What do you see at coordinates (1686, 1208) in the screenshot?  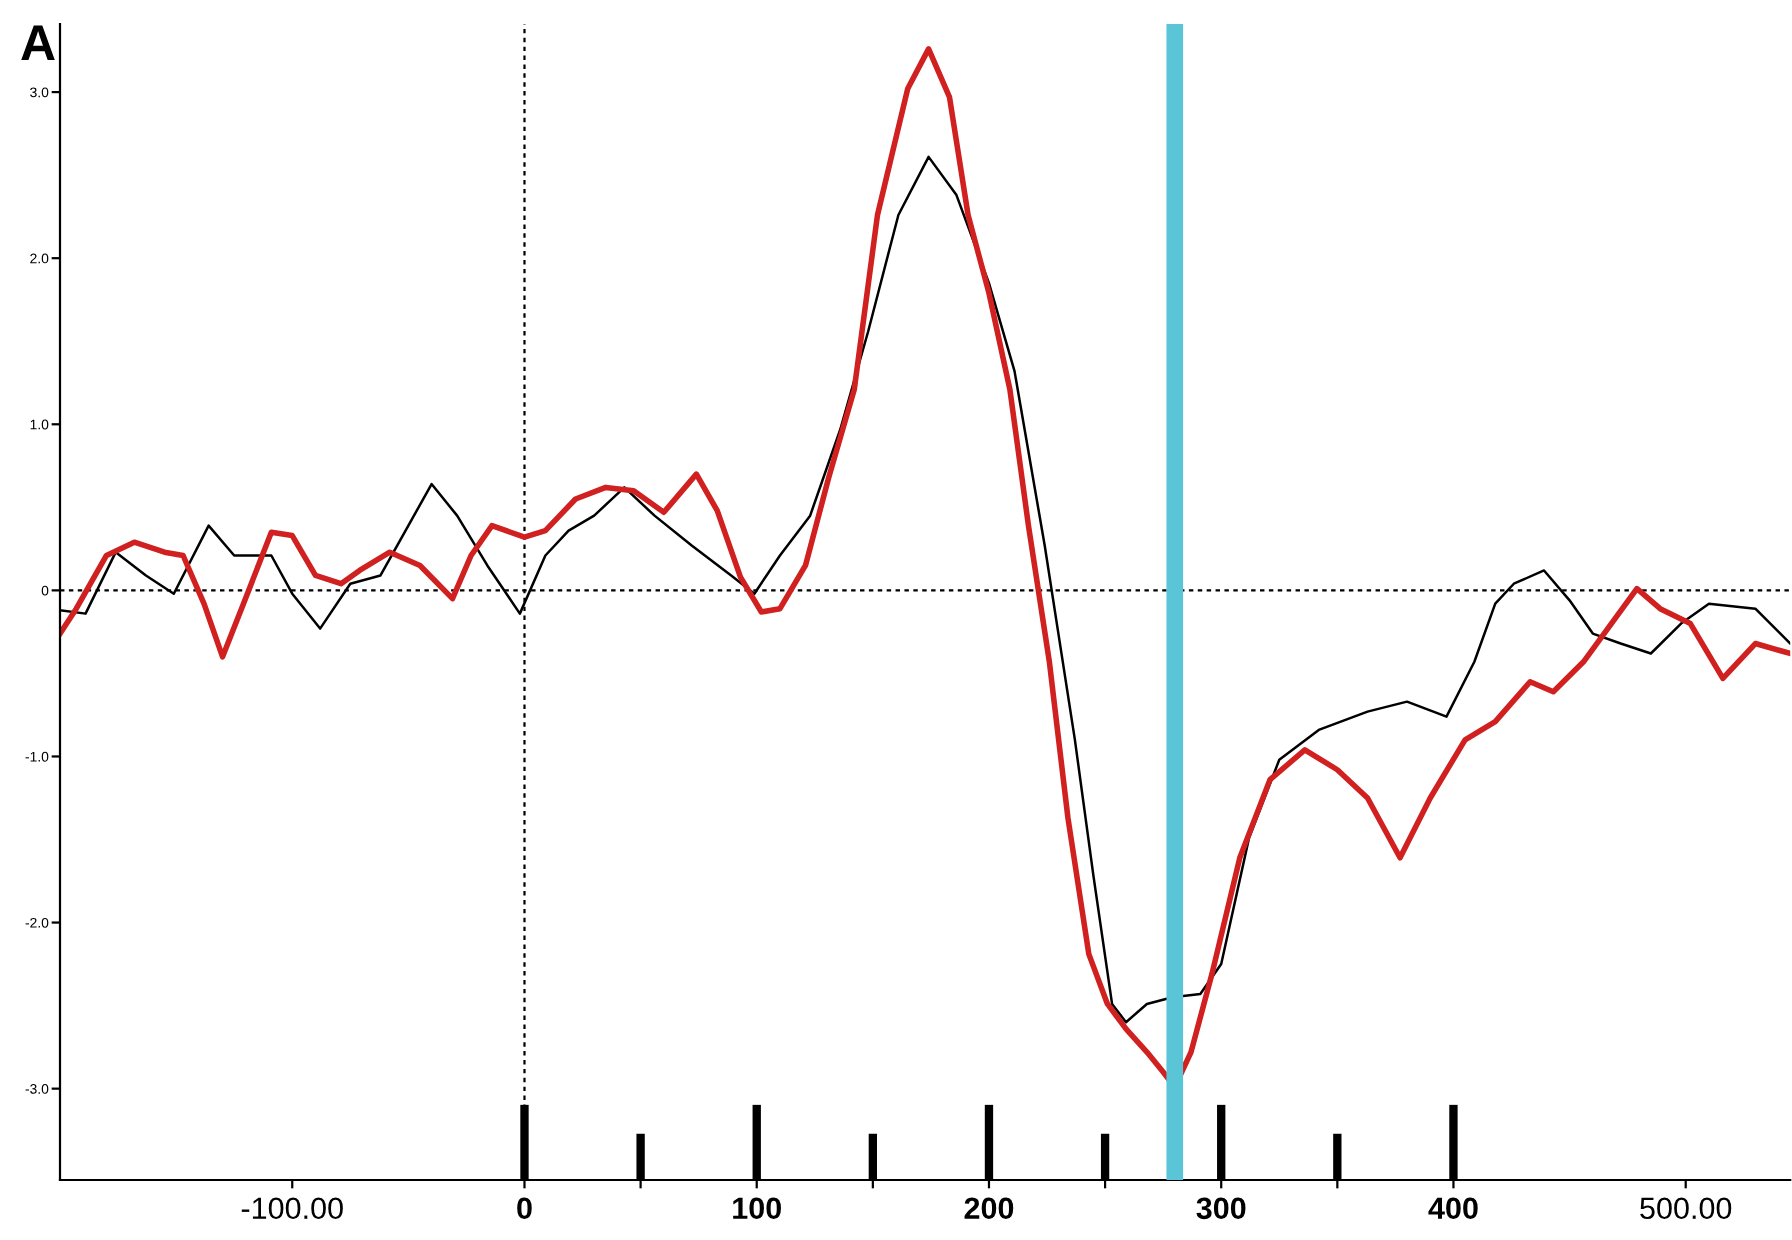 I see `x-tick-label: 500.00` at bounding box center [1686, 1208].